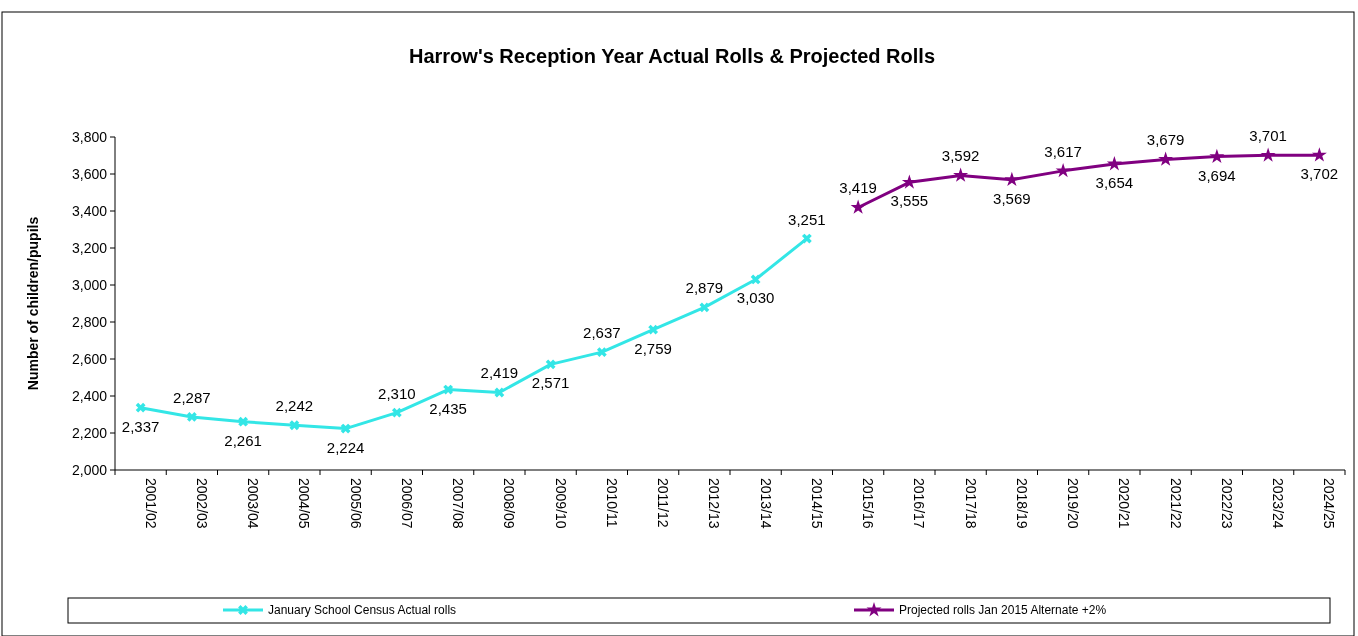 The width and height of the screenshot is (1358, 636). What do you see at coordinates (1268, 136) in the screenshot?
I see `data-label: 3,701` at bounding box center [1268, 136].